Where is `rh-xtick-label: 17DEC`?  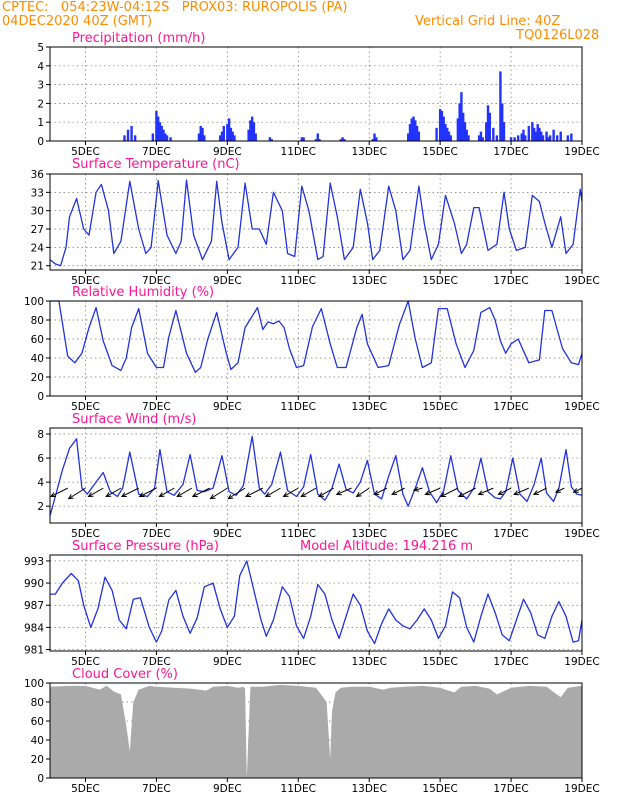
rh-xtick-label: 17DEC is located at coordinates (510, 407).